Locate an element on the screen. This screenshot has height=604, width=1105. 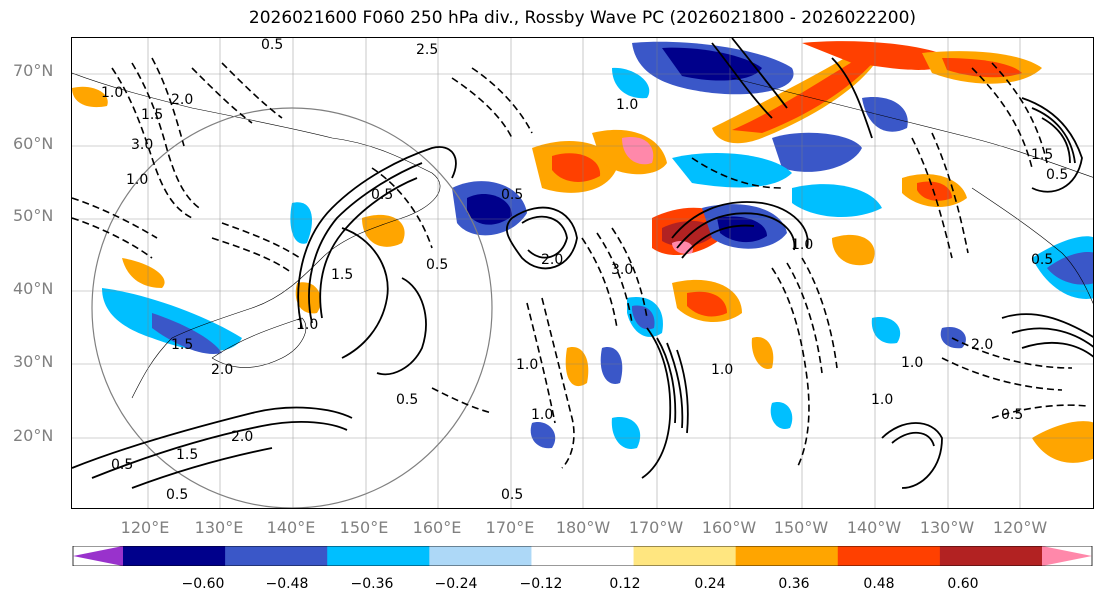
lon-label-150w: 150°W is located at coordinates (801, 527).